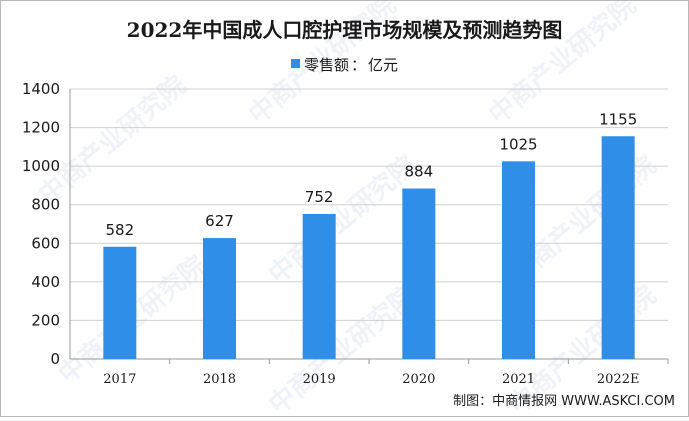  Describe the element at coordinates (45, 282) in the screenshot. I see `y-tick-label: 400` at that location.